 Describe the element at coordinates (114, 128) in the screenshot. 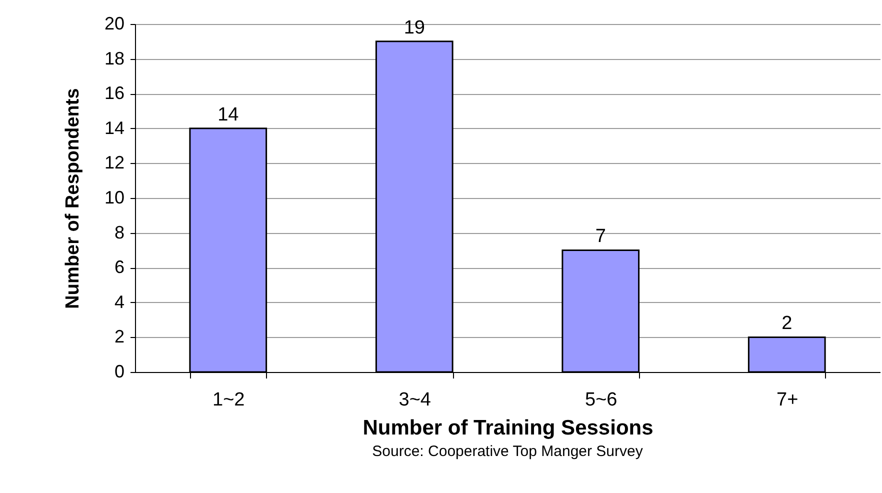

I see `y-tick-label: 14` at that location.